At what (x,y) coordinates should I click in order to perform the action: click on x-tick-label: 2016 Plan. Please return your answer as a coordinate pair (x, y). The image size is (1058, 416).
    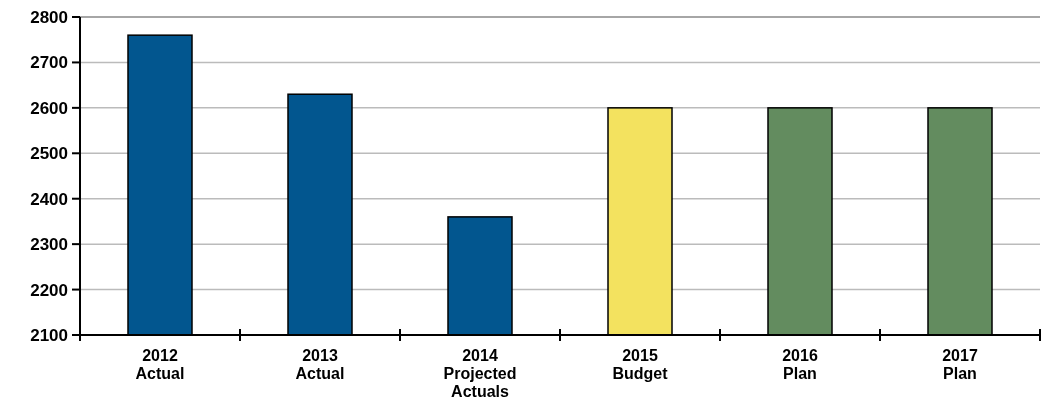
    Looking at the image, I should click on (800, 364).